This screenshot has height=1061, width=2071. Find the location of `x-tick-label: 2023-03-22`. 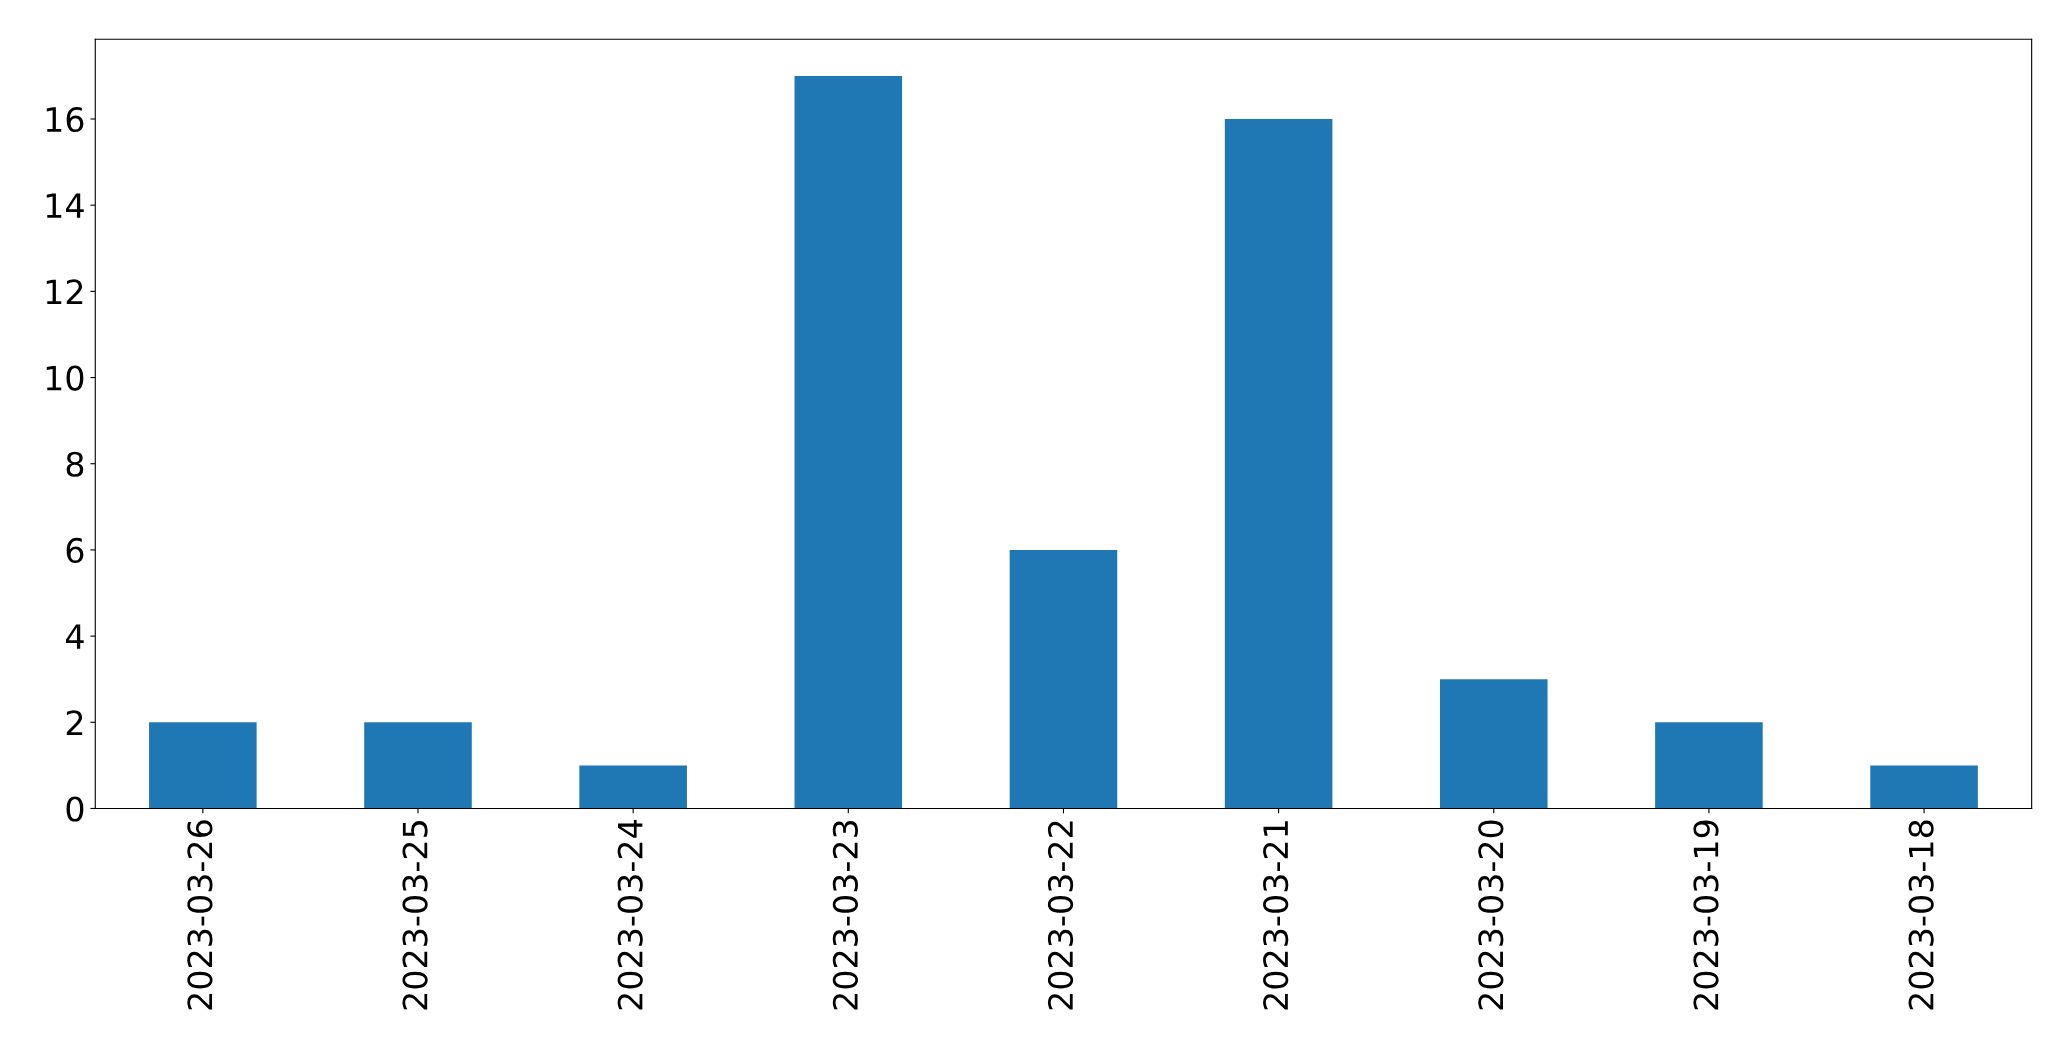

x-tick-label: 2023-03-22 is located at coordinates (1060, 915).